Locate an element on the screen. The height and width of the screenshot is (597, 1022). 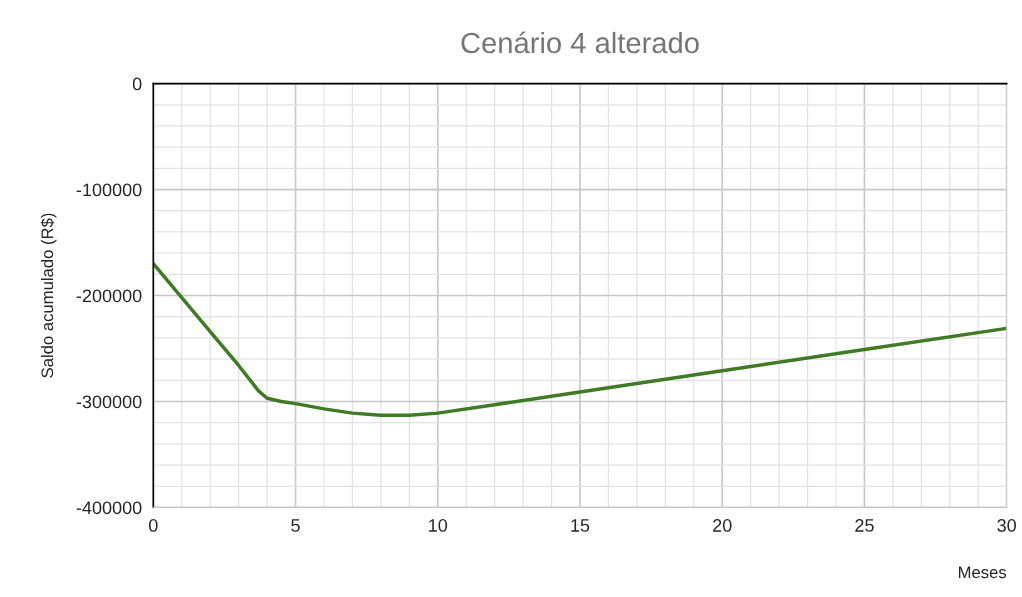
y-tick-label: 0 is located at coordinates (137, 84).